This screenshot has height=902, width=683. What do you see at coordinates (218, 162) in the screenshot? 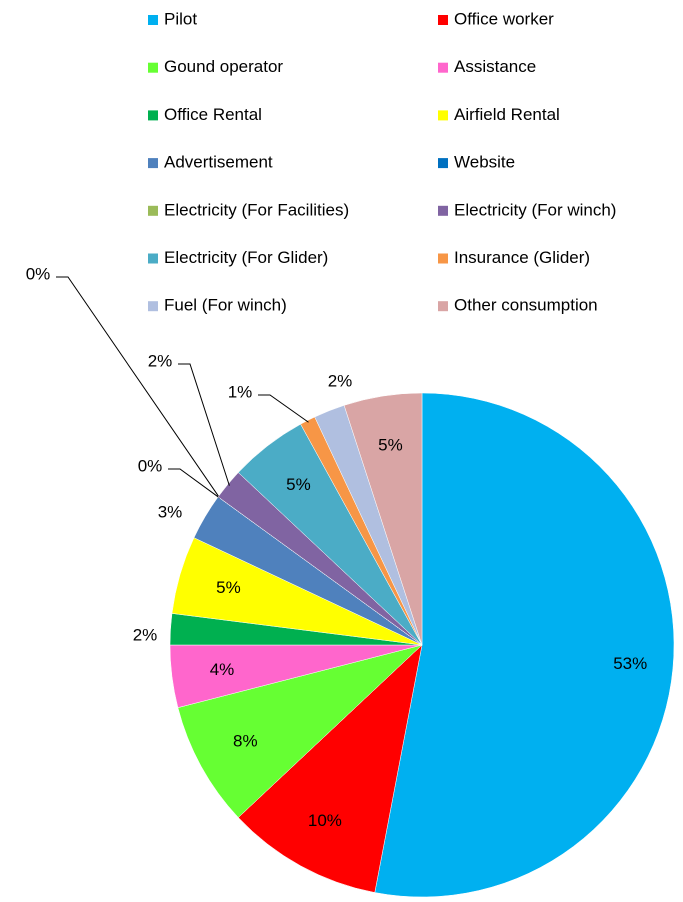
I see `legend-label: Advertisement` at bounding box center [218, 162].